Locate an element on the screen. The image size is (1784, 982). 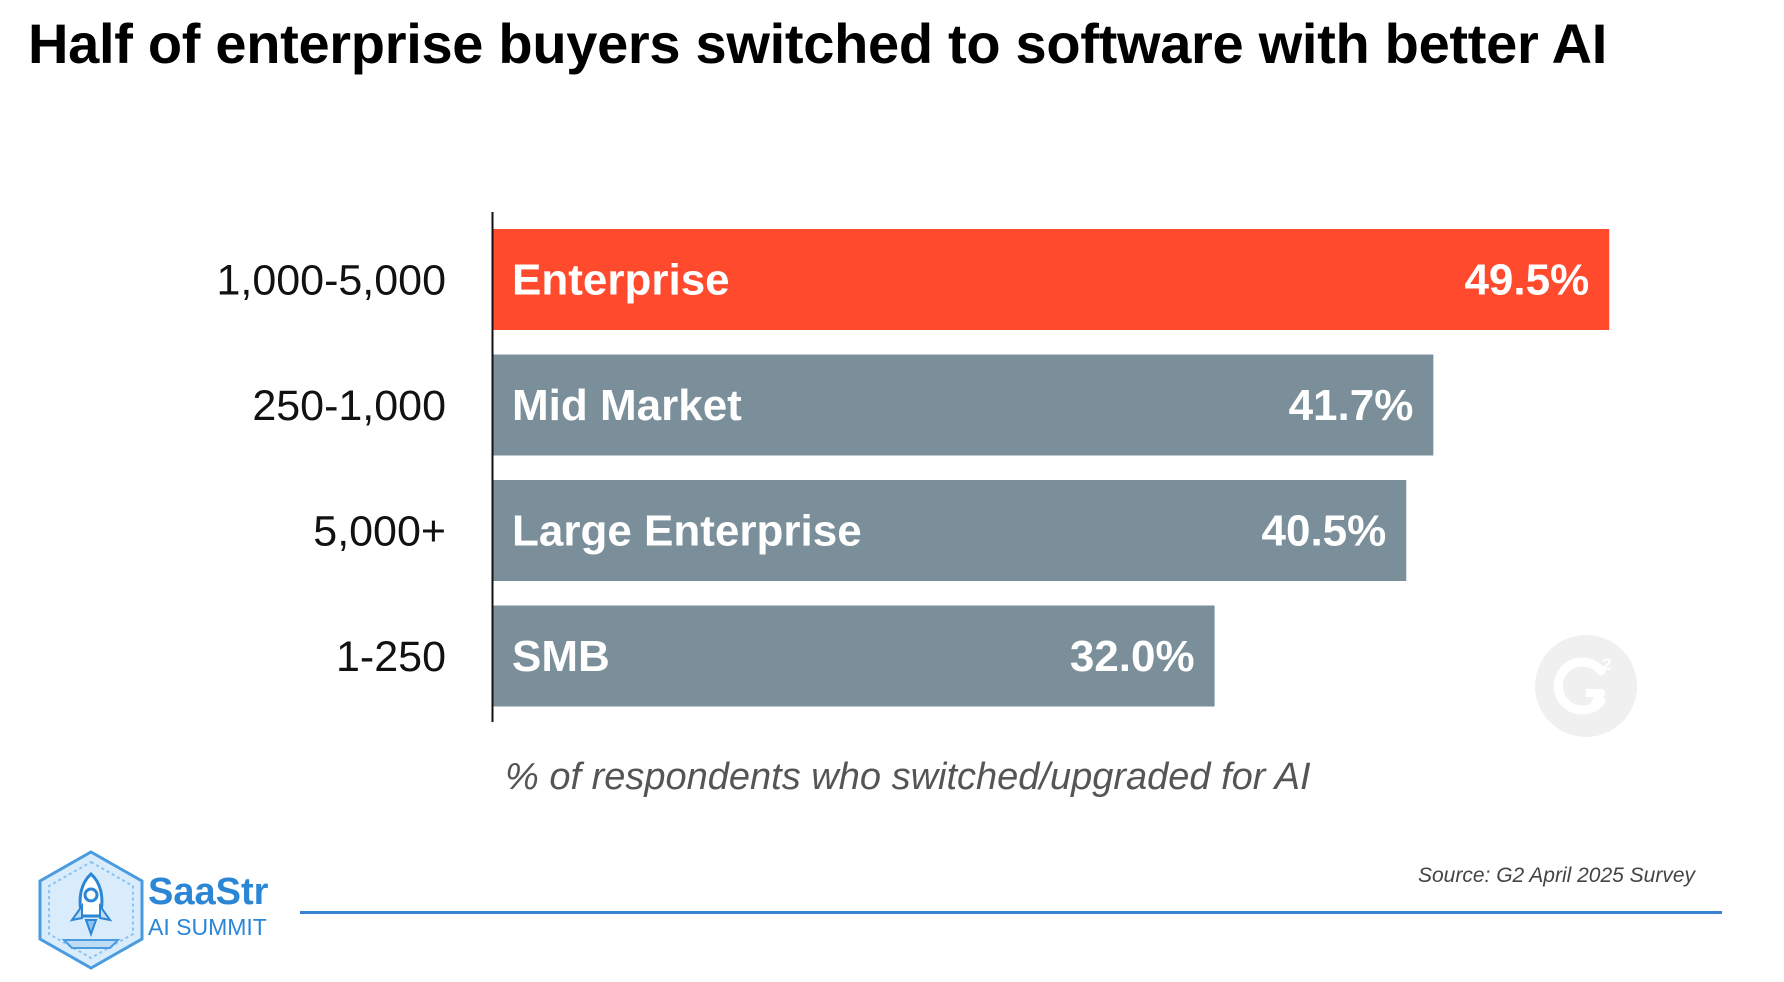
bar-segment-label: SMB is located at coordinates (561, 656).